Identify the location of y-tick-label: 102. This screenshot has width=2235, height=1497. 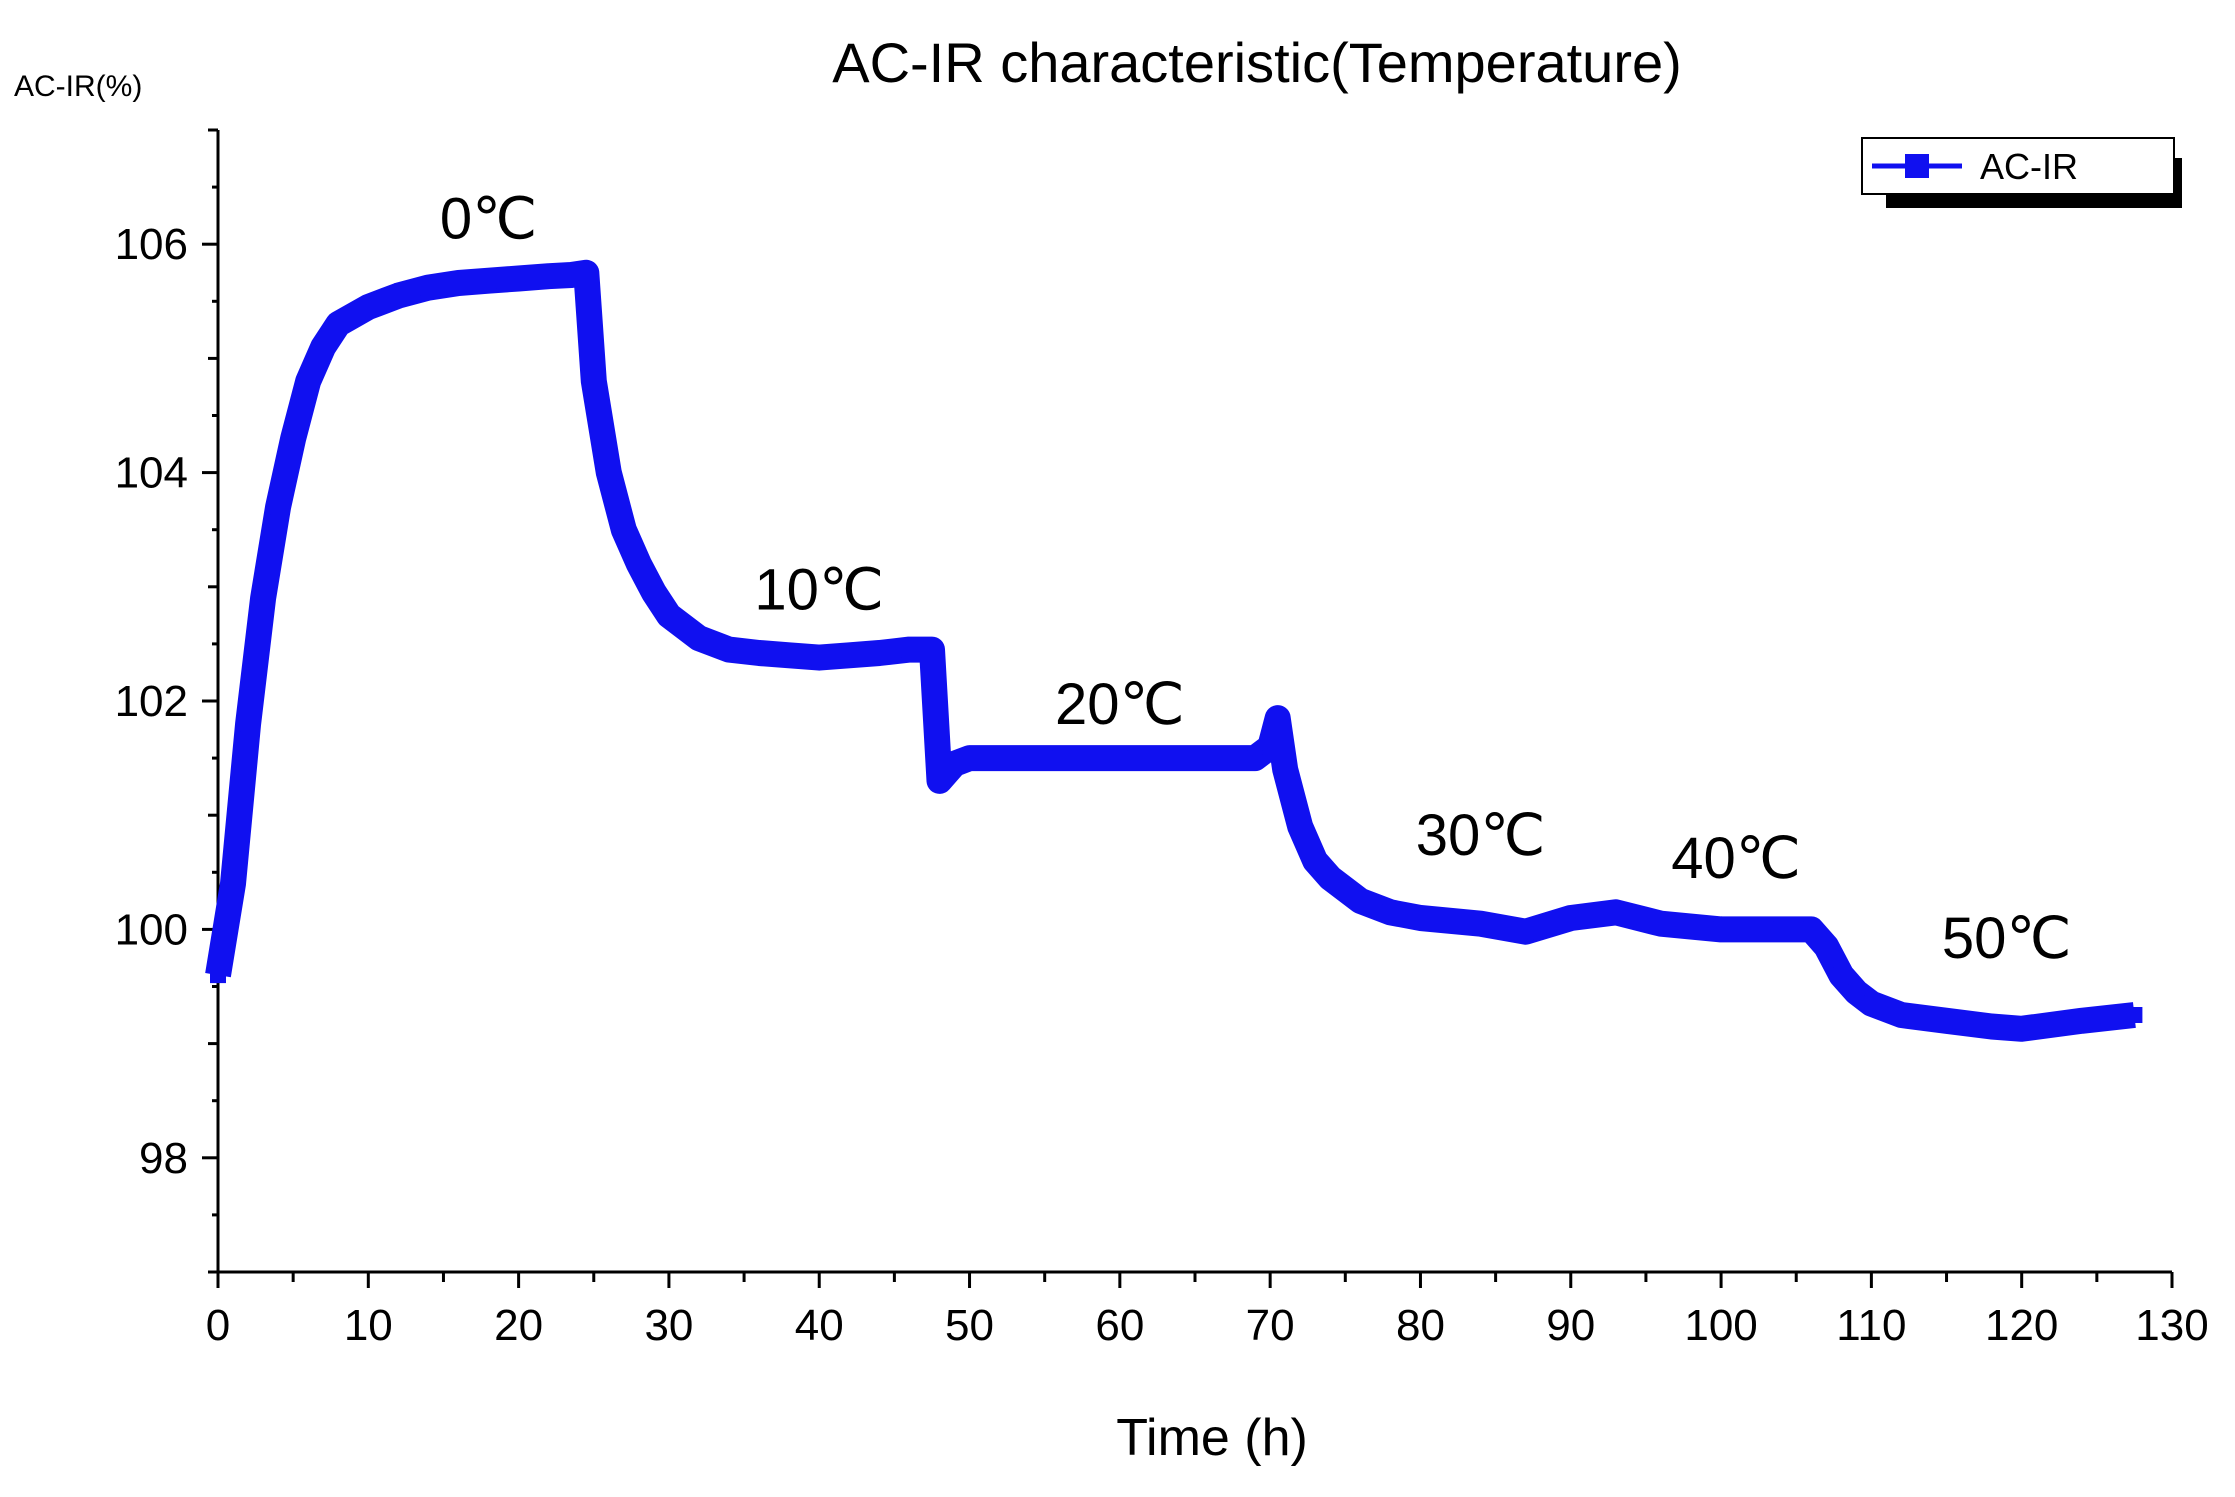
(151, 701).